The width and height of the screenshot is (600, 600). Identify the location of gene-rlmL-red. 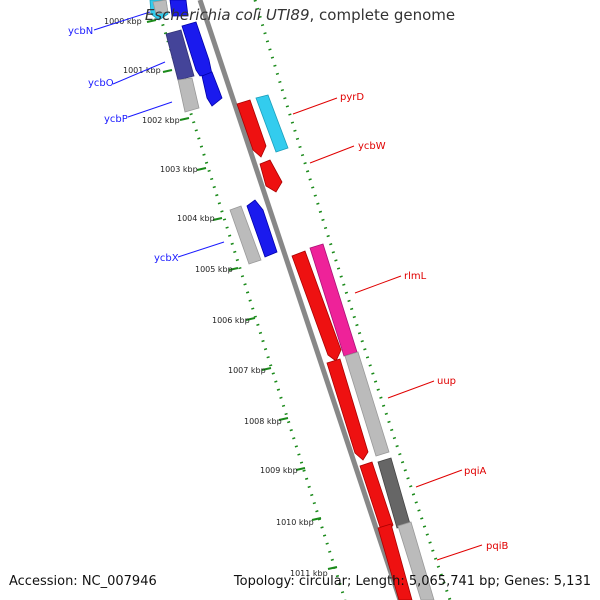
(316, 306).